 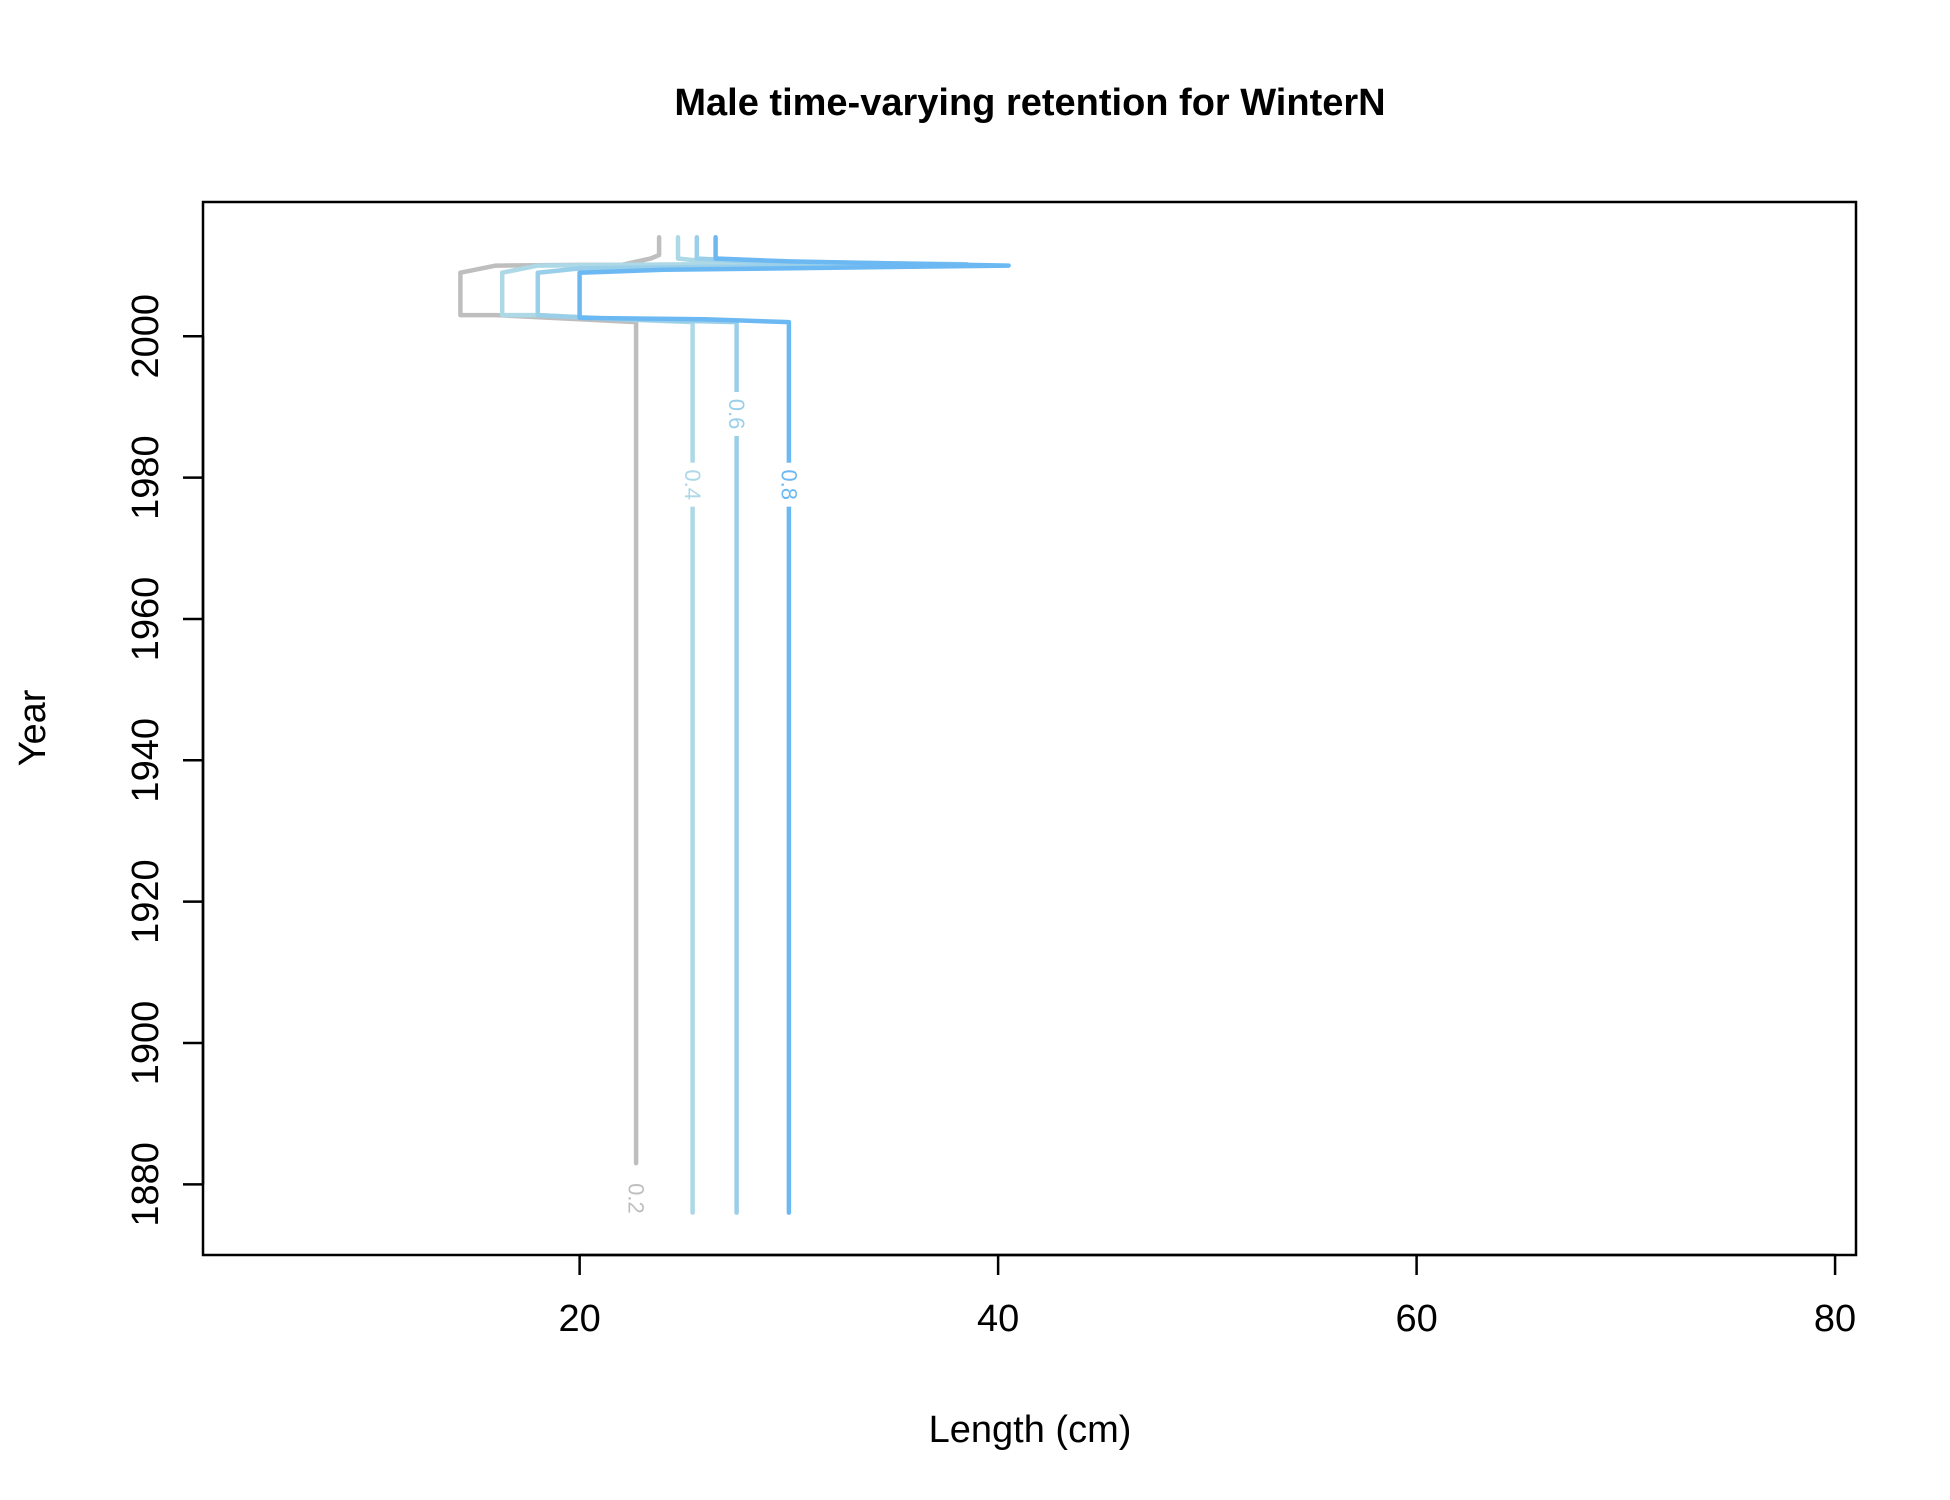 What do you see at coordinates (1029, 103) in the screenshot?
I see `chart-title: Male time-varying retention for WinterN` at bounding box center [1029, 103].